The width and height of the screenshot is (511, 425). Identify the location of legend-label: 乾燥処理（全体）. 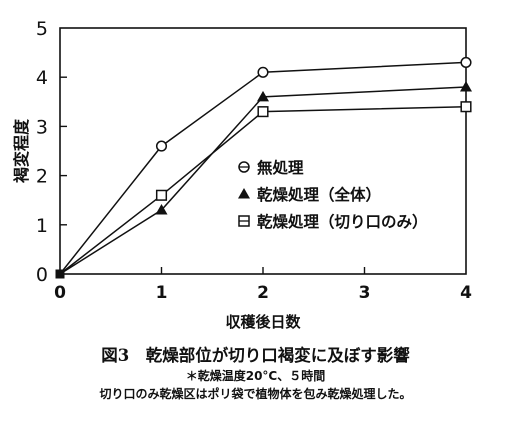
(319, 194).